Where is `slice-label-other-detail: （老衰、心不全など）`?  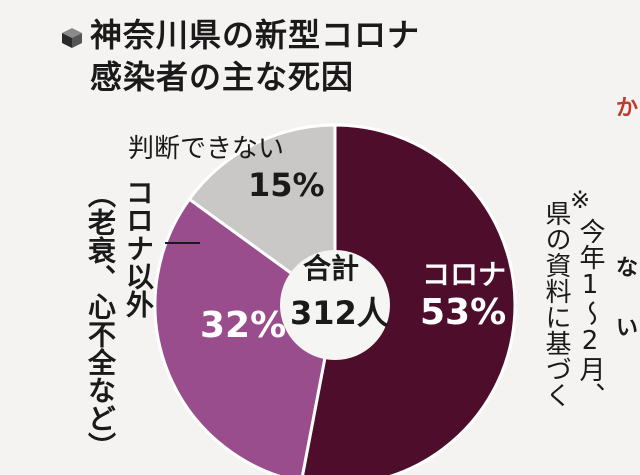
slice-label-other-detail: （老衰、心不全など） is located at coordinates (100, 320).